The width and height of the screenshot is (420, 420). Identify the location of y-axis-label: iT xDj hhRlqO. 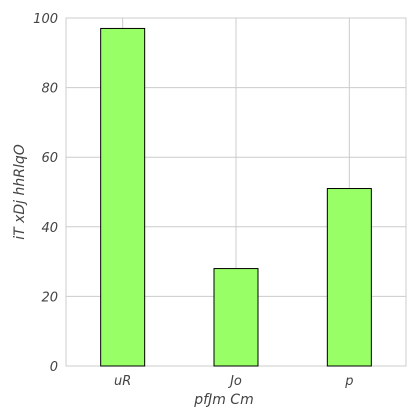
(20, 192).